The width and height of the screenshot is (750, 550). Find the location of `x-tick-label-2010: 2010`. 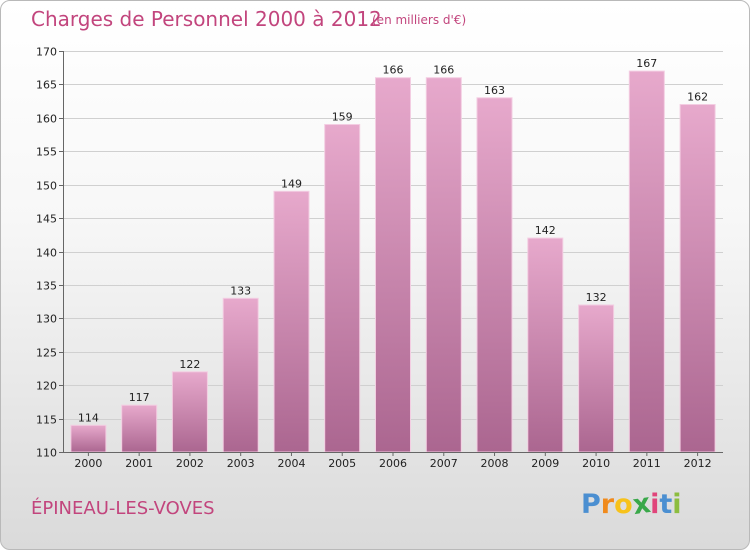

x-tick-label-2010: 2010 is located at coordinates (596, 463).